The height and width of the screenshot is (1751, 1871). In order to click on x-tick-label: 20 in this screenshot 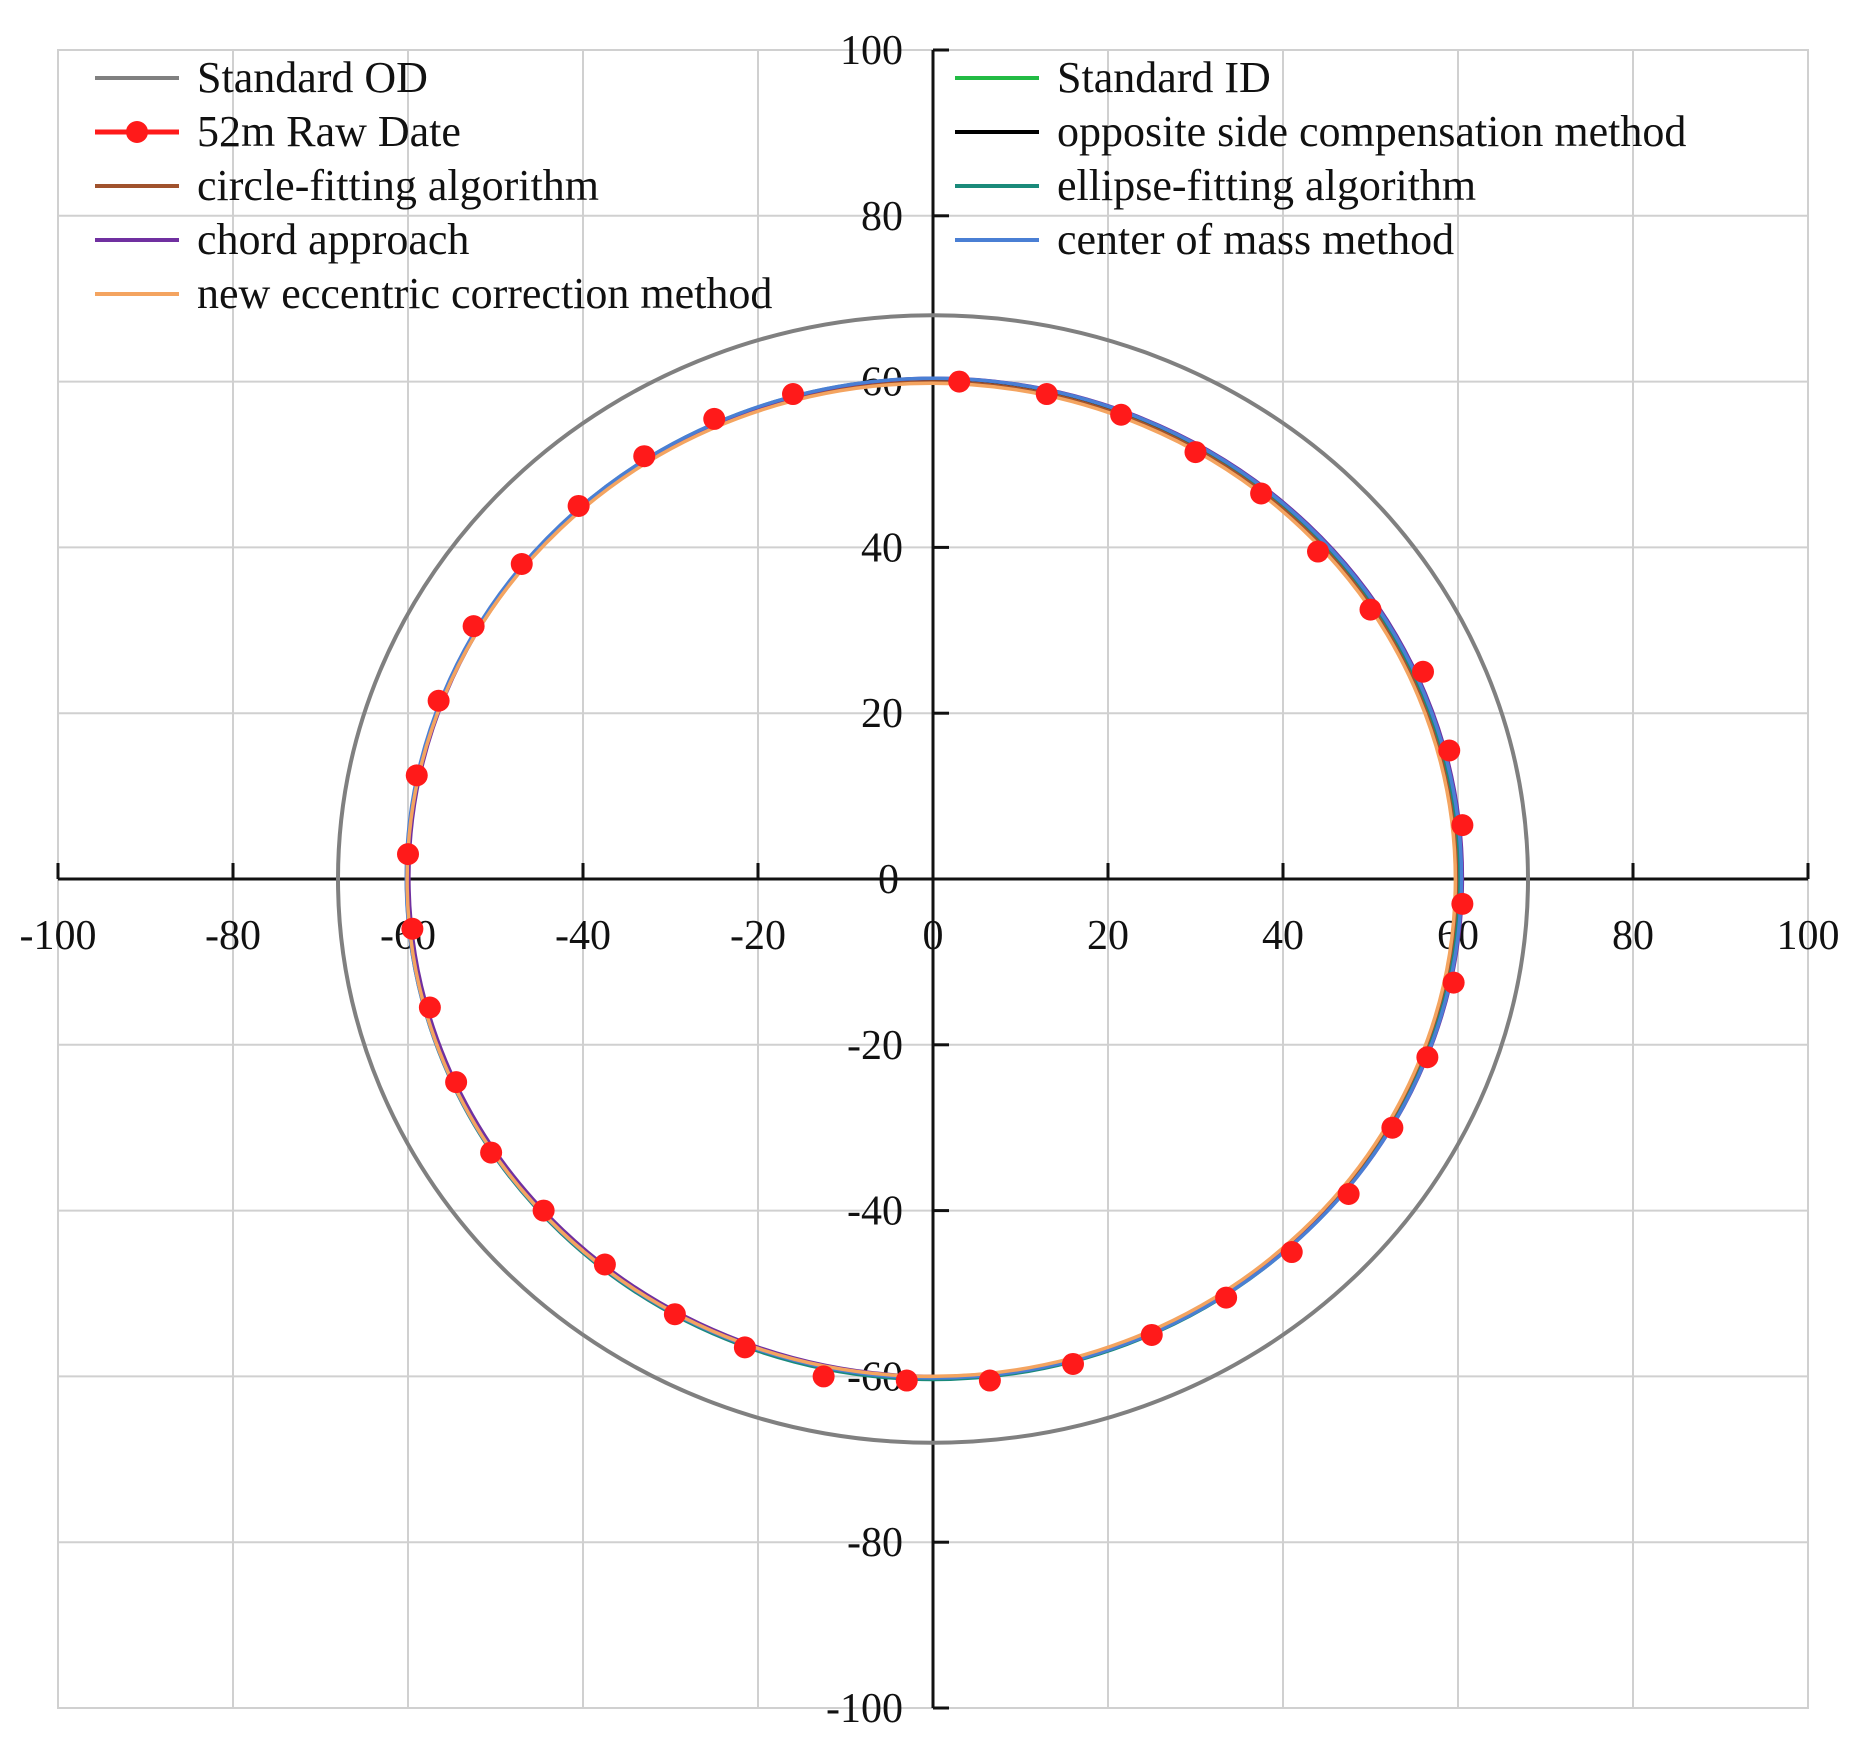, I will do `click(1108, 936)`.